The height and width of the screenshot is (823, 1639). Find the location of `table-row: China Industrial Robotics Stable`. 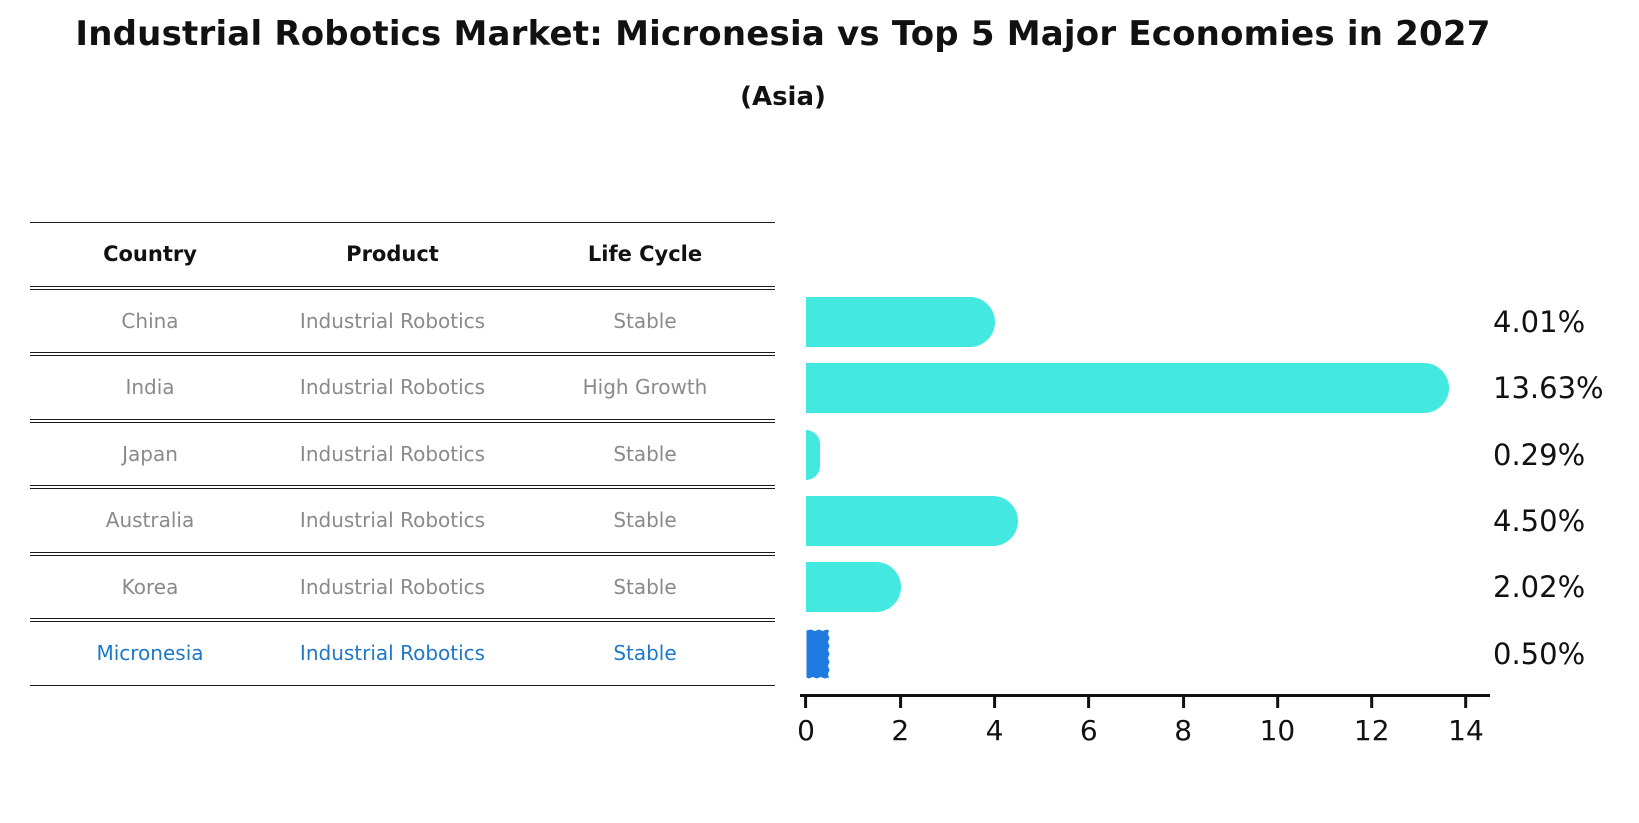

table-row: China Industrial Robotics Stable is located at coordinates (402, 320).